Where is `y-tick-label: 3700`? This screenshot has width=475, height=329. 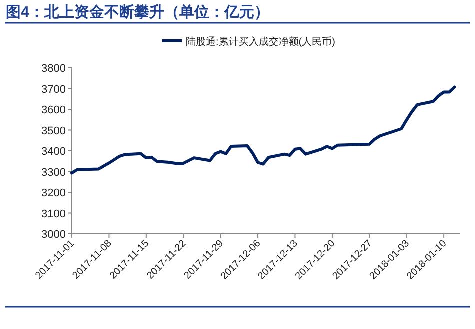
y-tick-label: 3700 is located at coordinates (54, 90).